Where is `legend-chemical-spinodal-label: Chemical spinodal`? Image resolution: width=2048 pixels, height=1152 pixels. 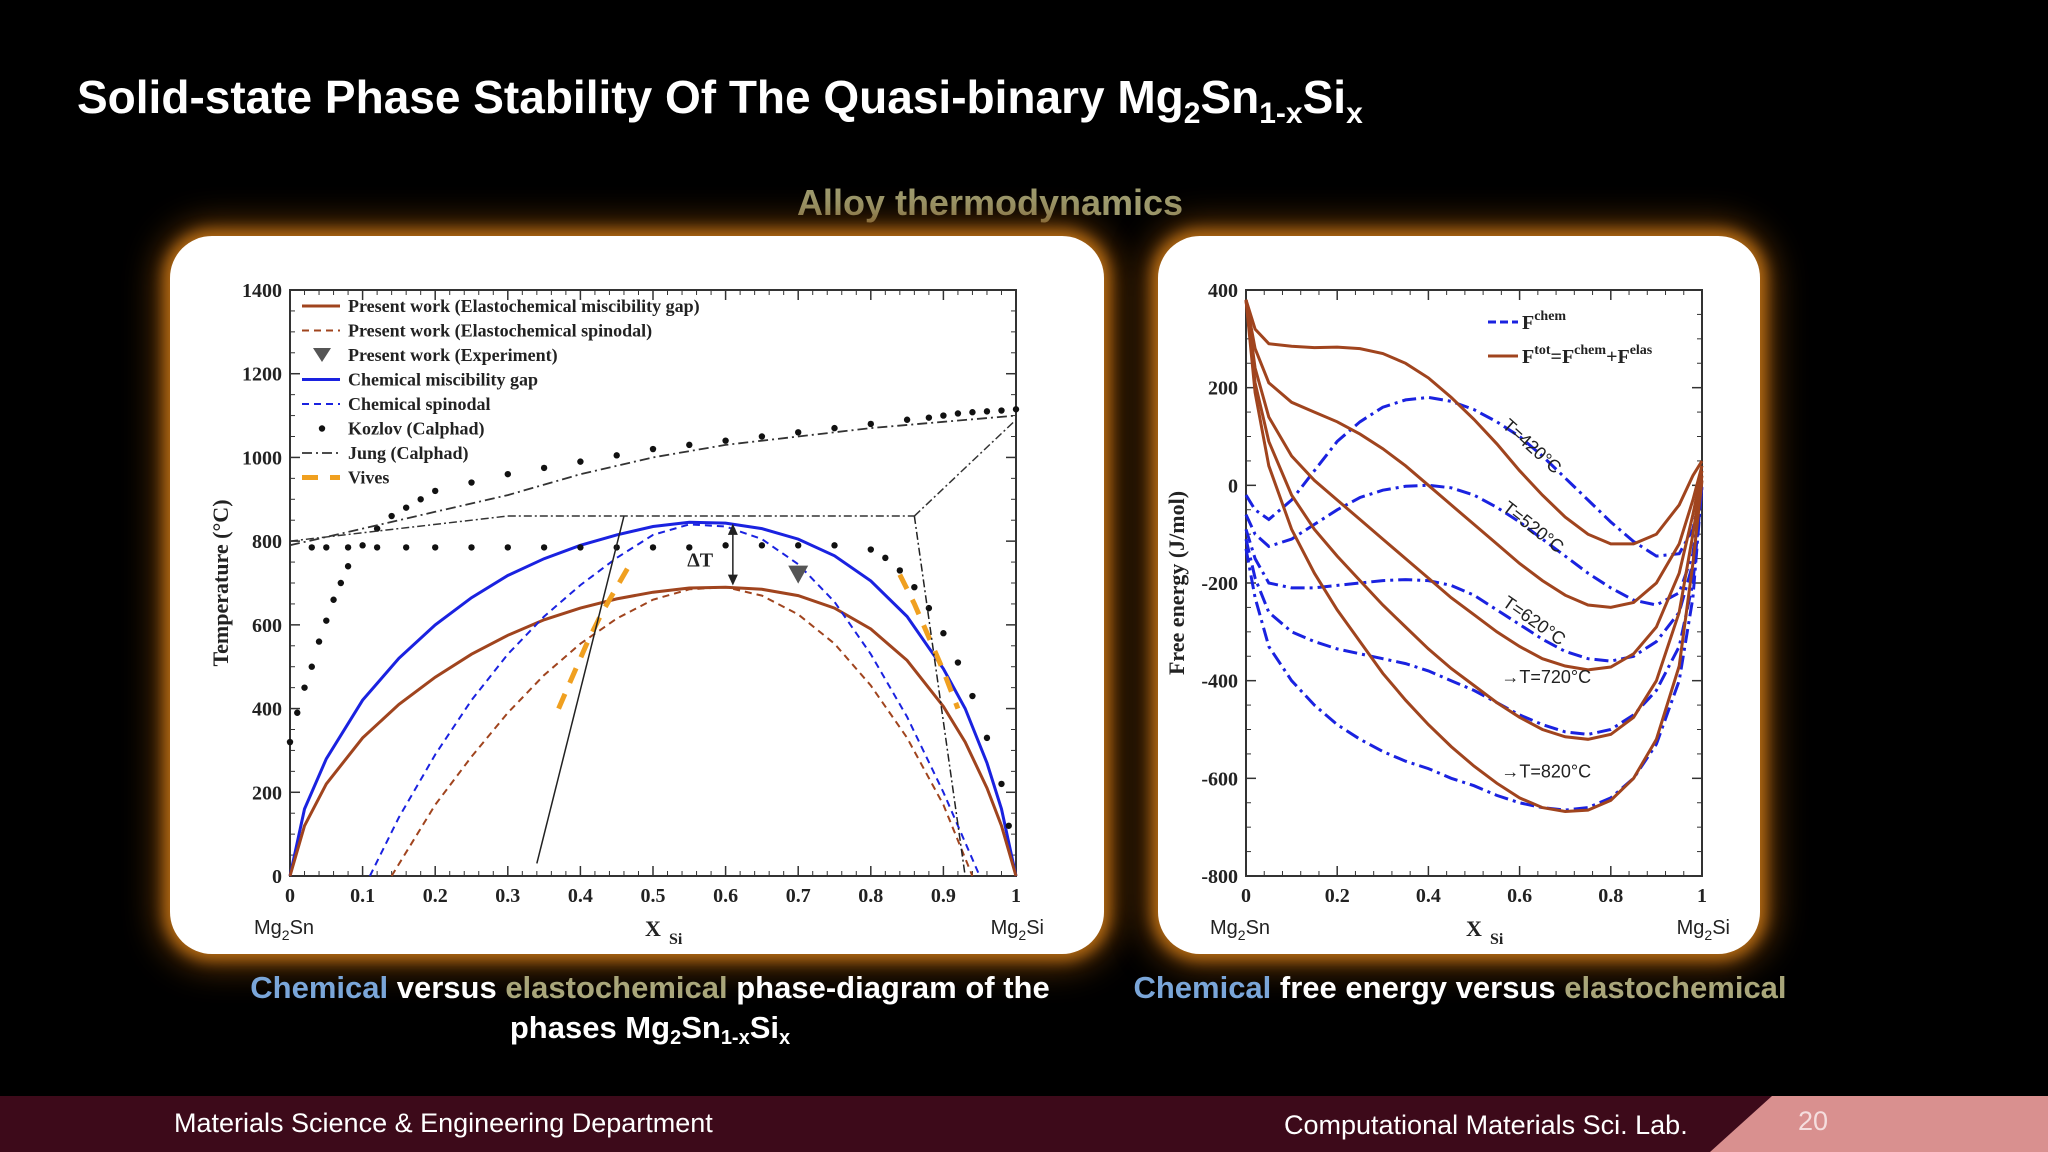
legend-chemical-spinodal-label: Chemical spinodal is located at coordinates (419, 404).